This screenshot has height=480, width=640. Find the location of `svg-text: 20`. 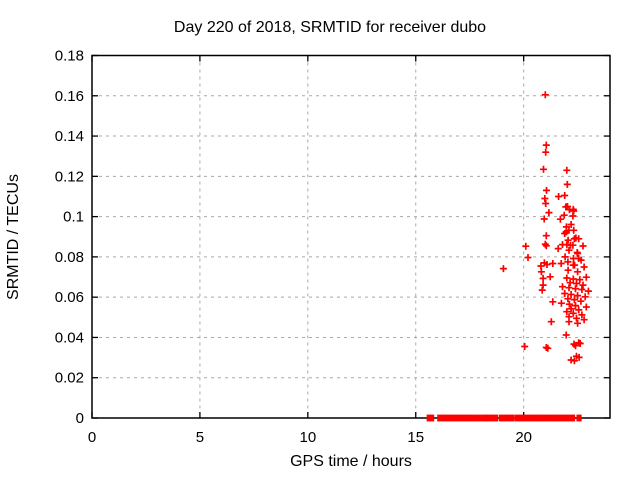

svg-text: 20 is located at coordinates (523, 437).